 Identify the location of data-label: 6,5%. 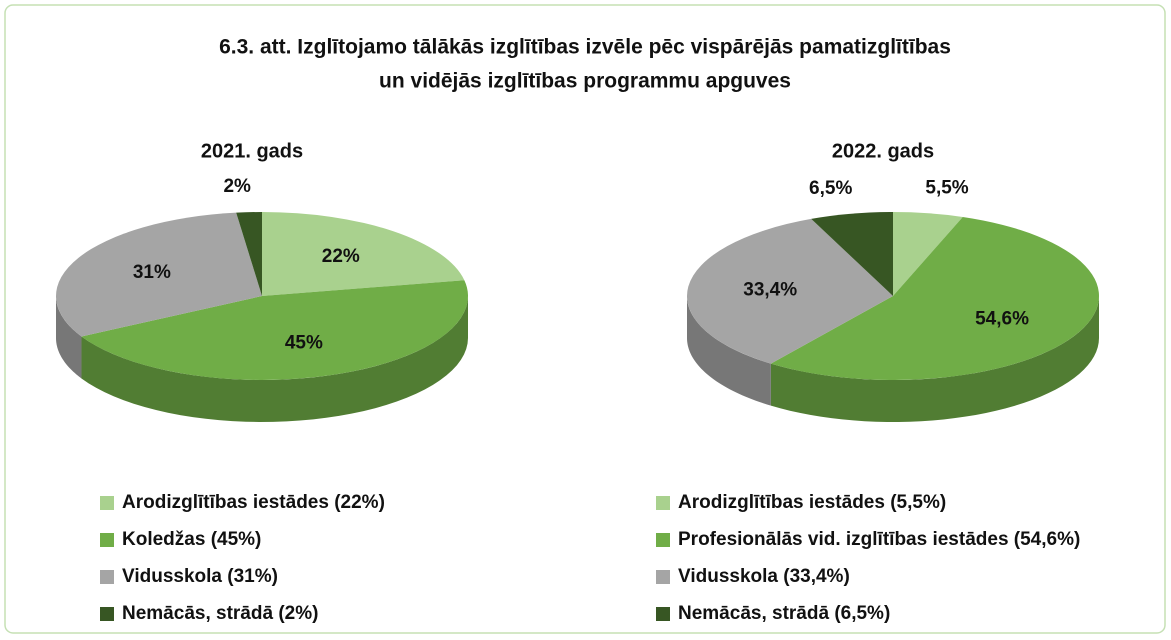
(830, 188).